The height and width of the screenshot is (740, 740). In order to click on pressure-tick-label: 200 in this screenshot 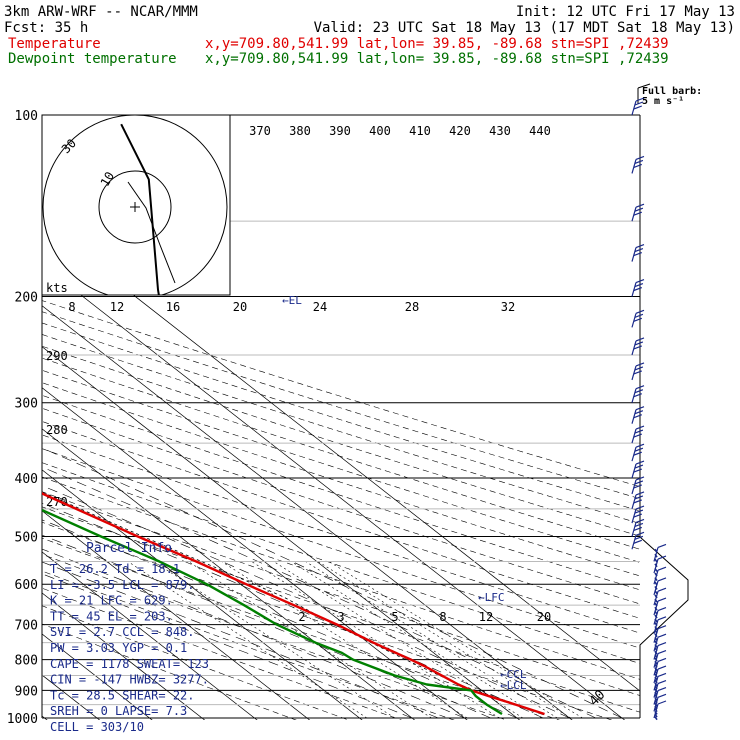, I will do `click(26, 298)`.